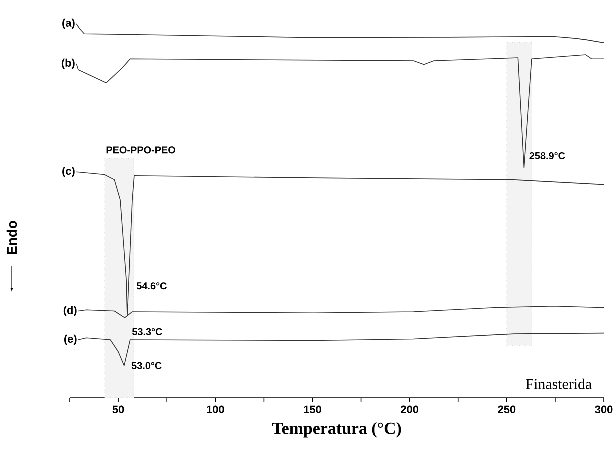  I want to click on annotation: 258.9°C, so click(548, 156).